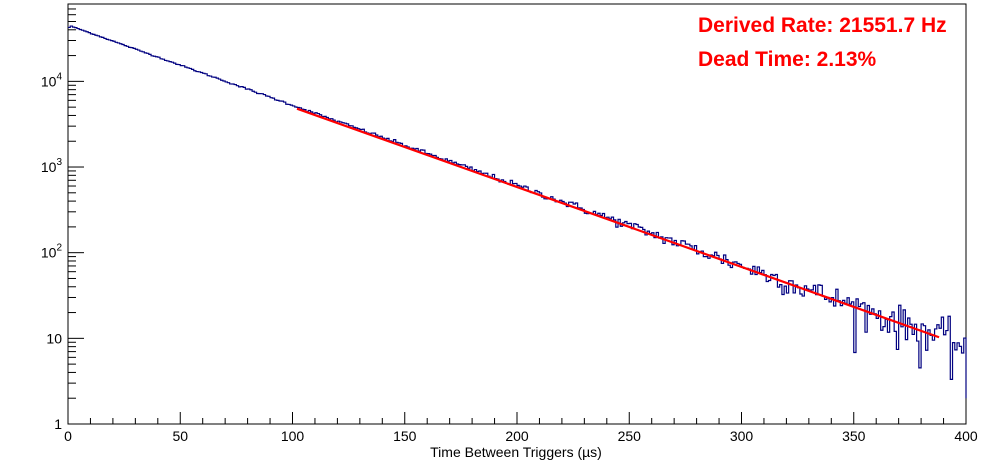  I want to click on x-axis-label-container: Time Between Triggers (µs), so click(498, 452).